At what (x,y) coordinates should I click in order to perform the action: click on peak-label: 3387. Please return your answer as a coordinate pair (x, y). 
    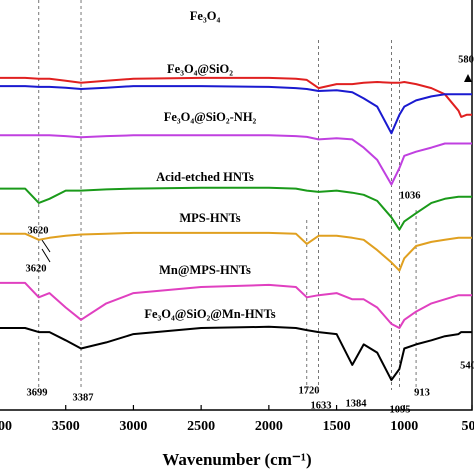
    Looking at the image, I should click on (83, 397).